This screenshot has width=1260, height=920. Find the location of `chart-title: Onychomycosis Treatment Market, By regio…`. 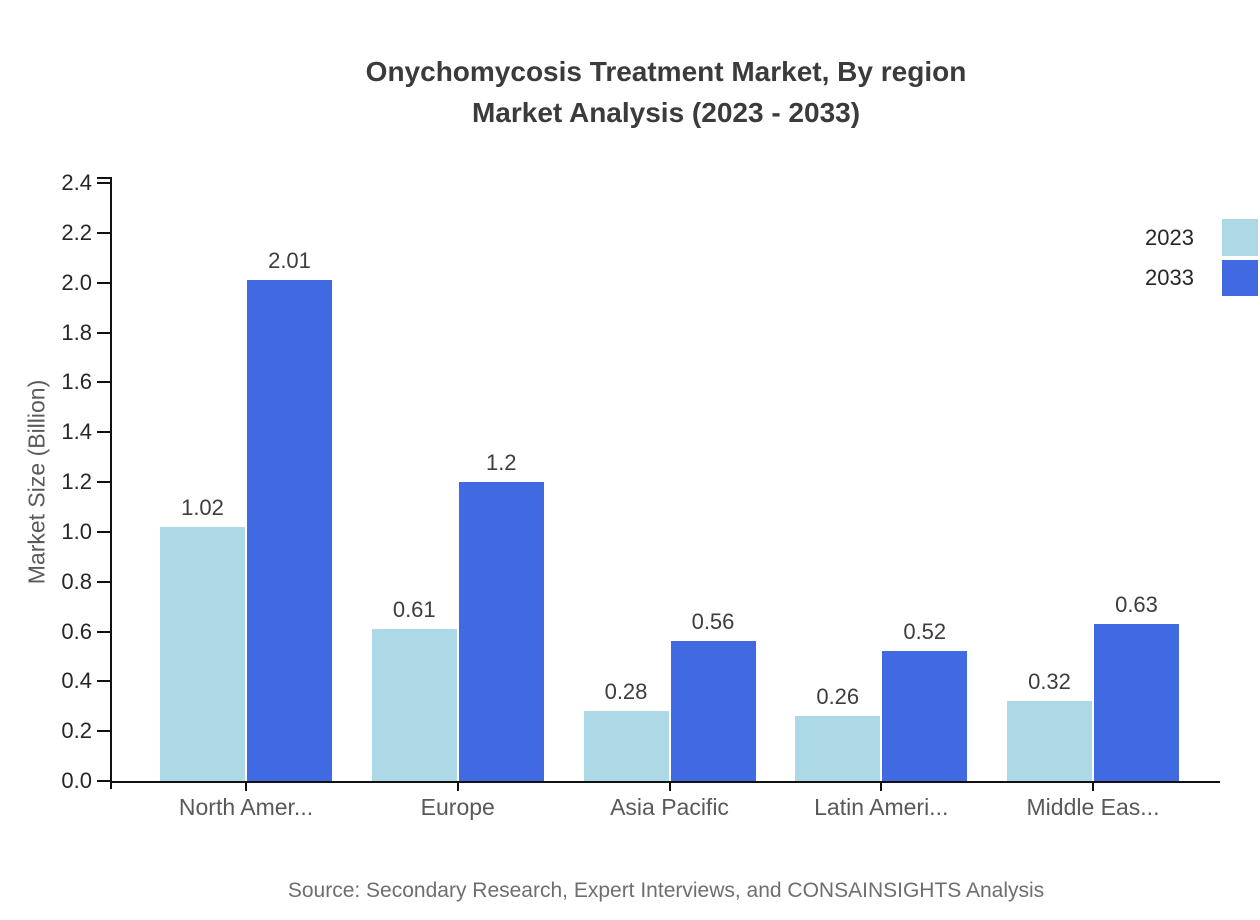

chart-title: Onychomycosis Treatment Market, By regio… is located at coordinates (666, 92).